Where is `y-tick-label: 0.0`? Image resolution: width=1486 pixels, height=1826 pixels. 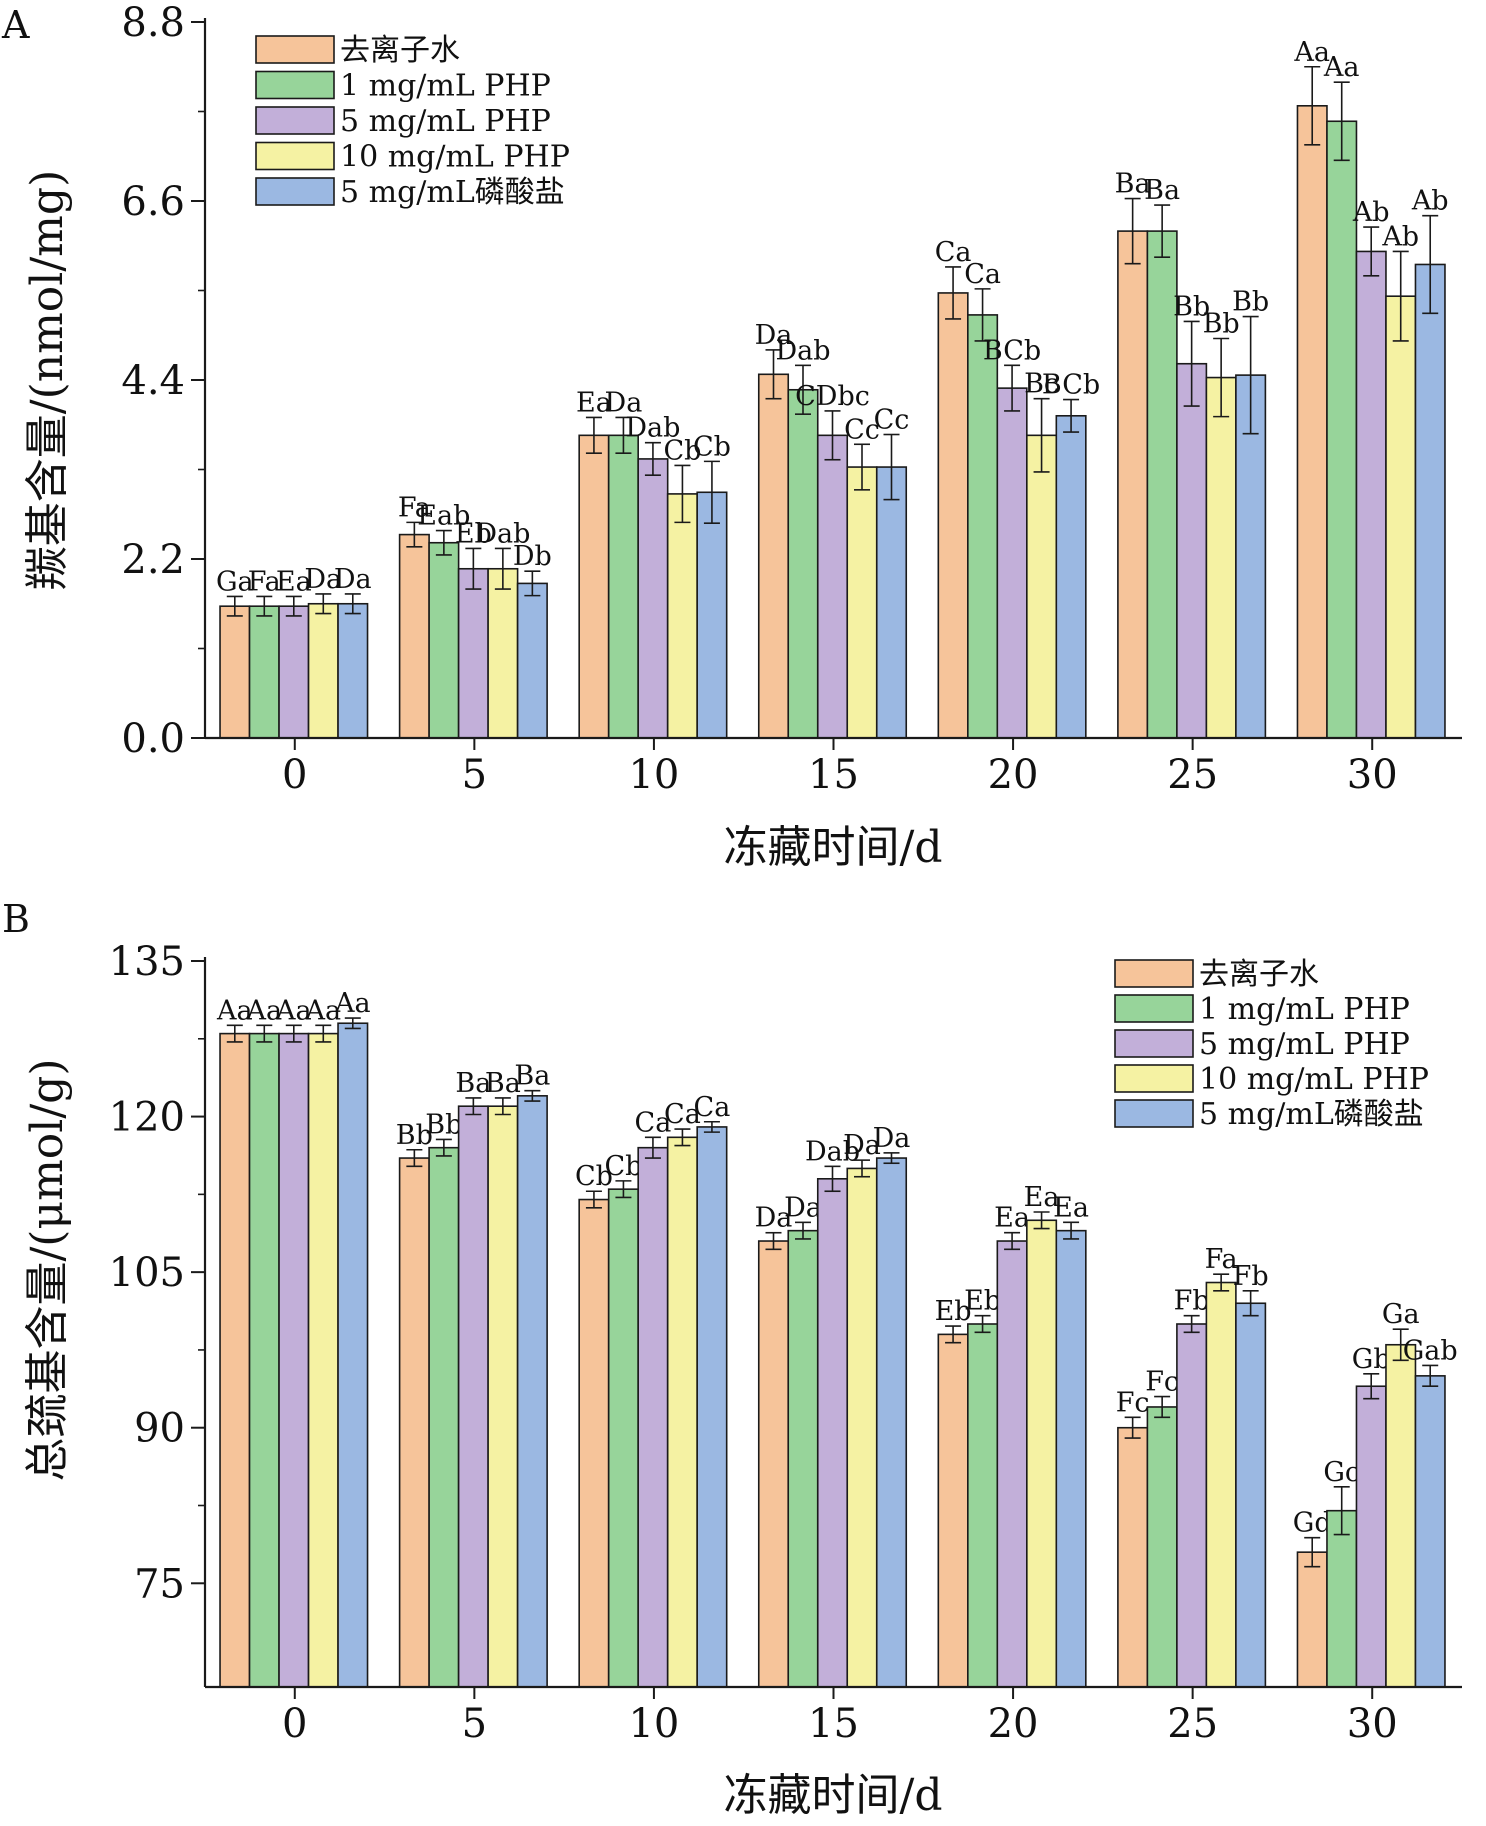
y-tick-label: 0.0 is located at coordinates (153, 739).